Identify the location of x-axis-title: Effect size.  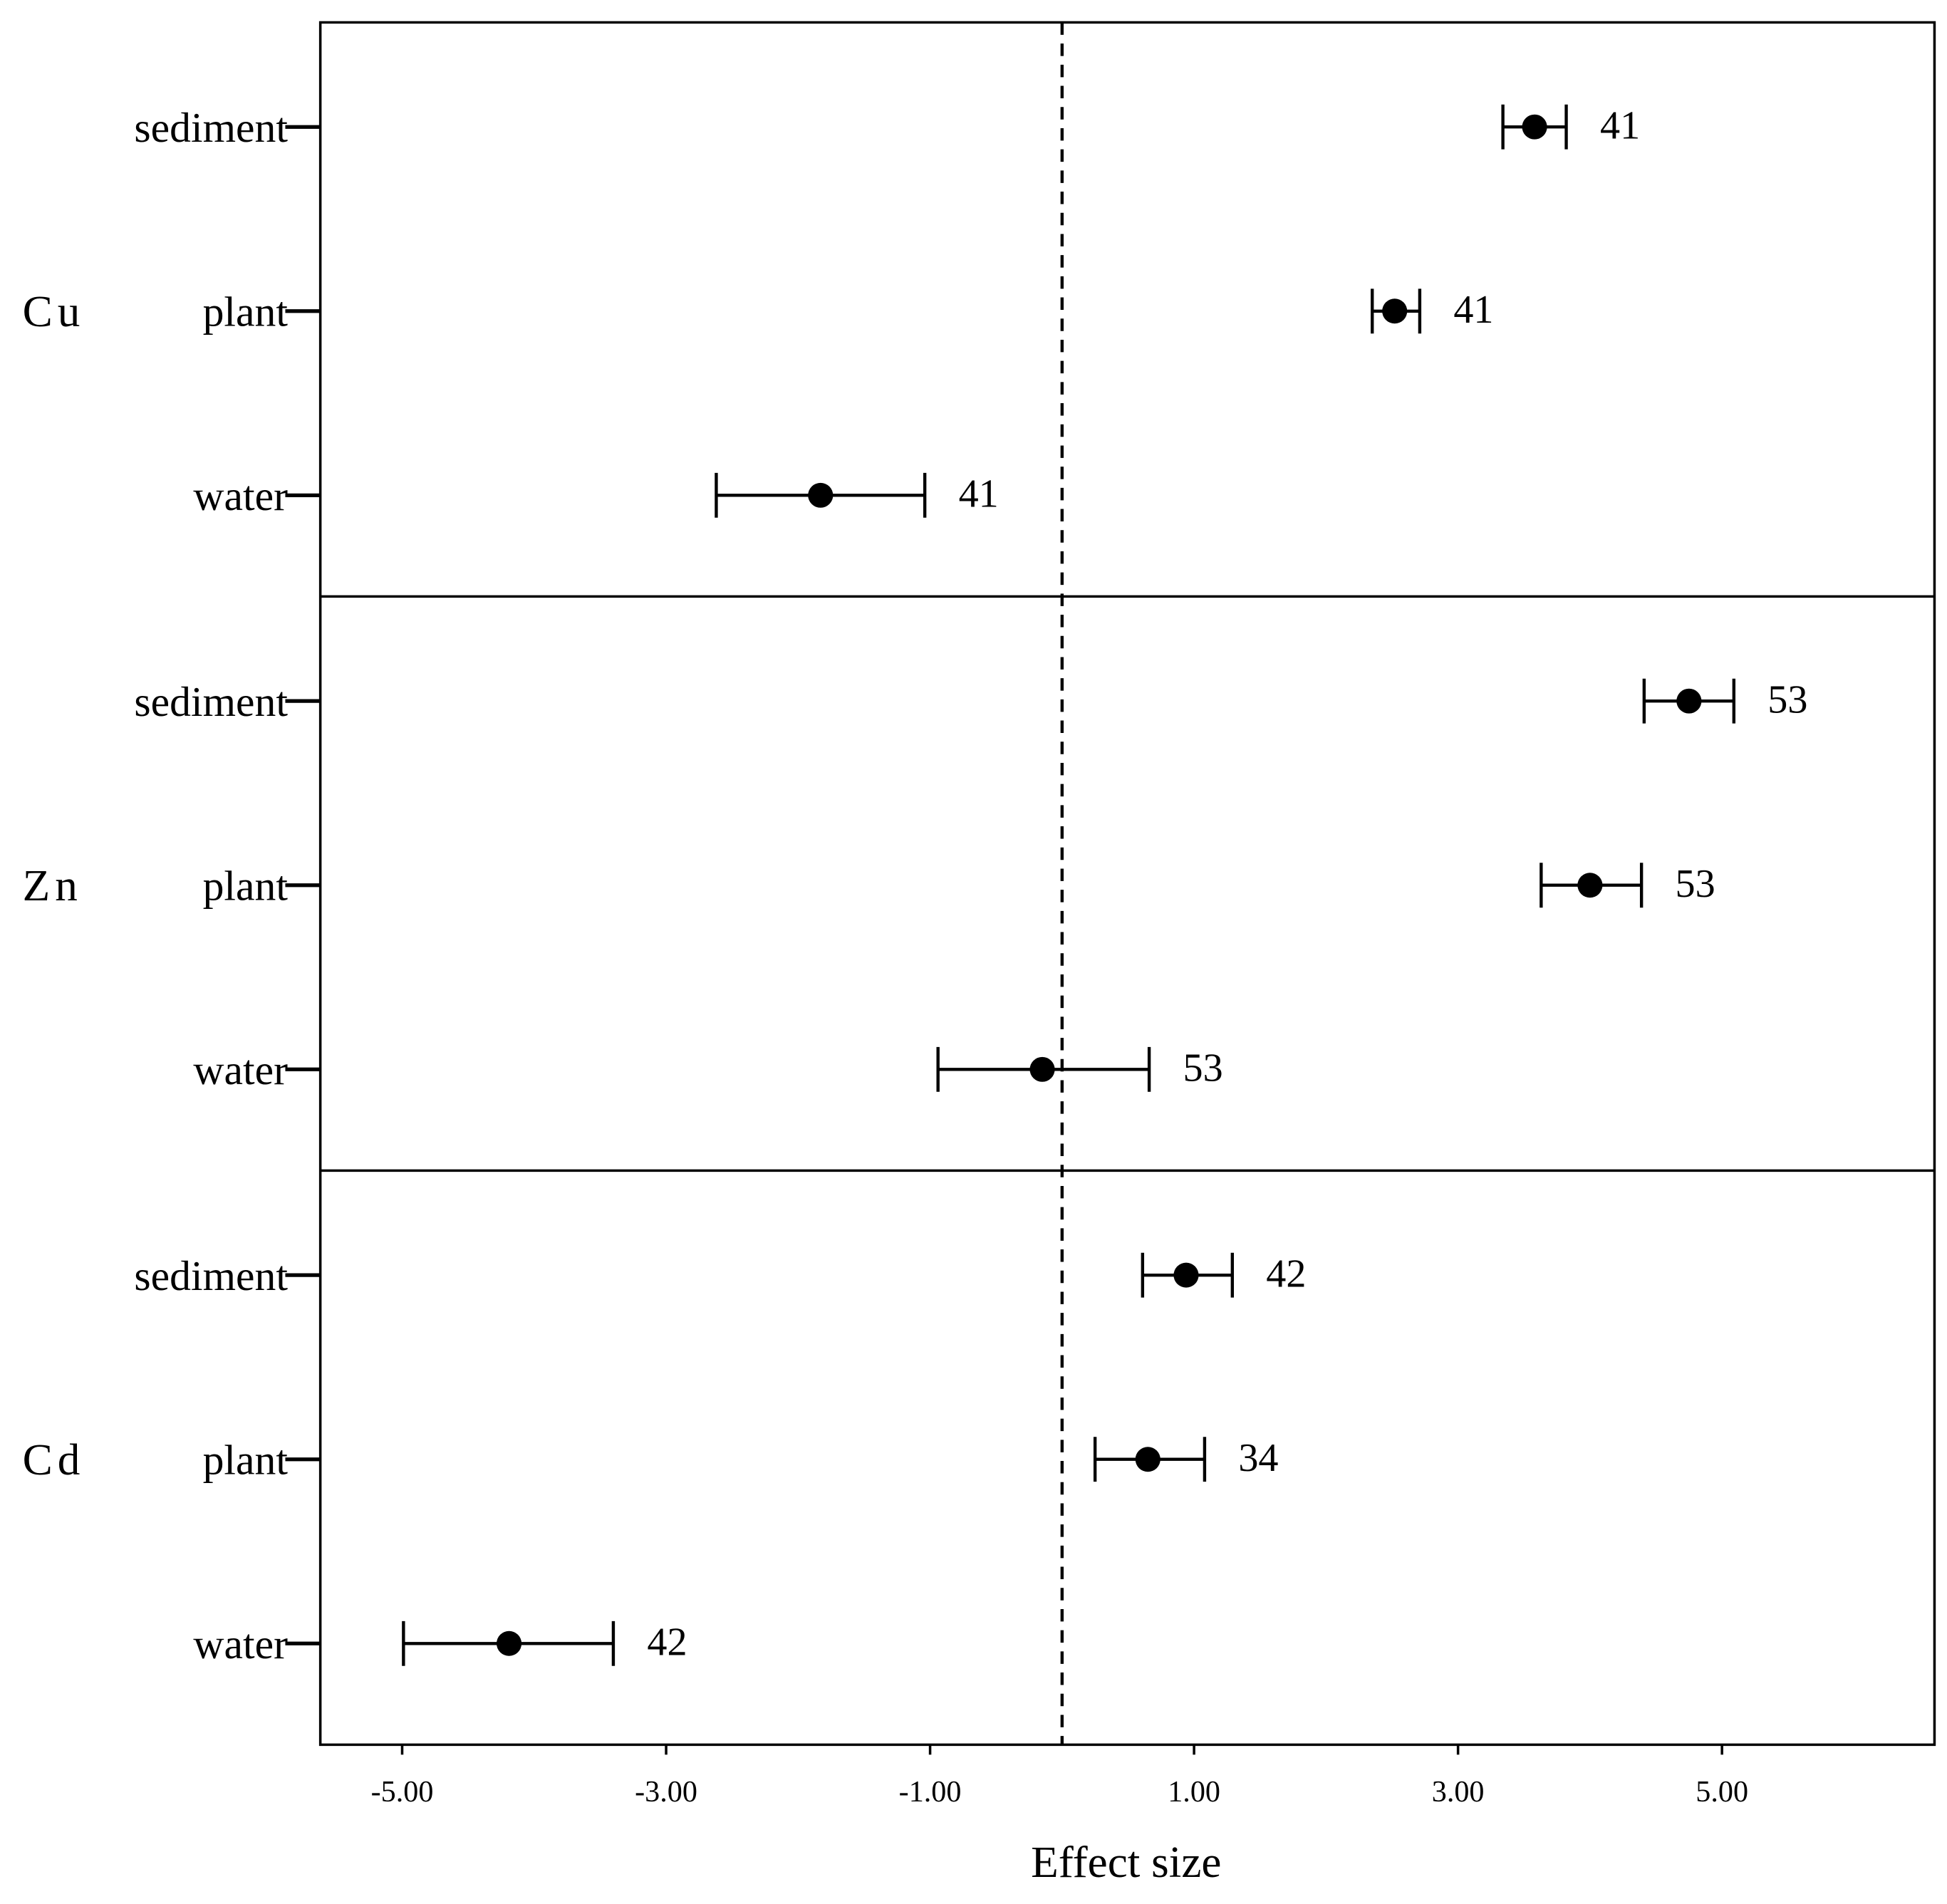
(1126, 1862).